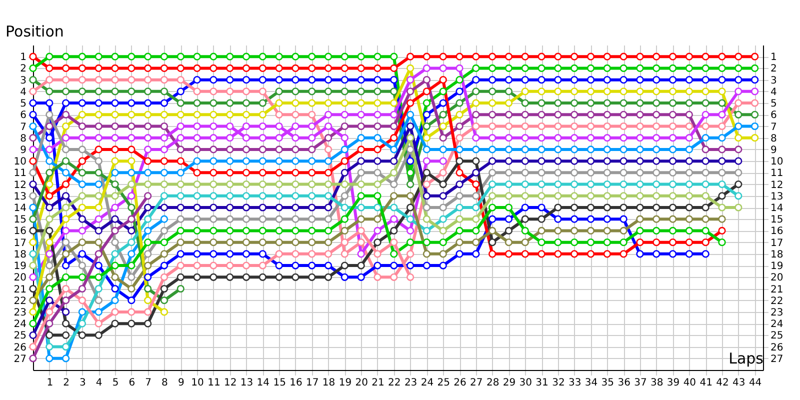  Describe the element at coordinates (312, 383) in the screenshot. I see `x-tick-label: 17` at that location.